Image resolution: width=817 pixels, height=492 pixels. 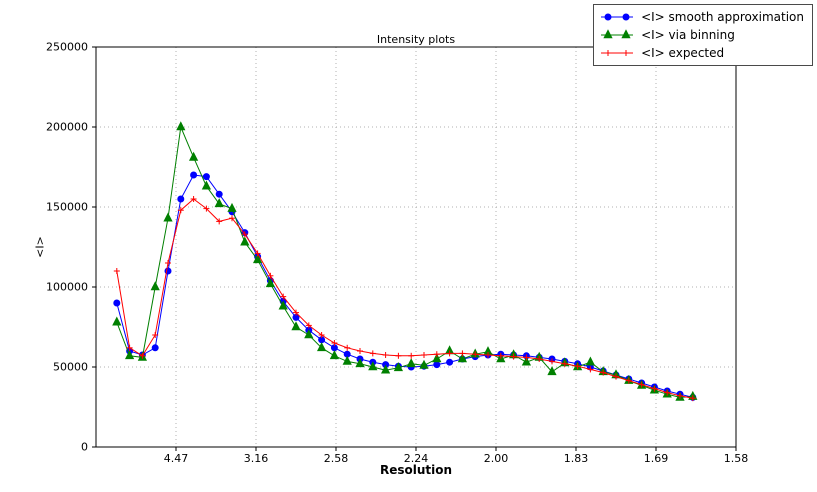 I want to click on x-axis-label: Resolution, so click(x=416, y=470).